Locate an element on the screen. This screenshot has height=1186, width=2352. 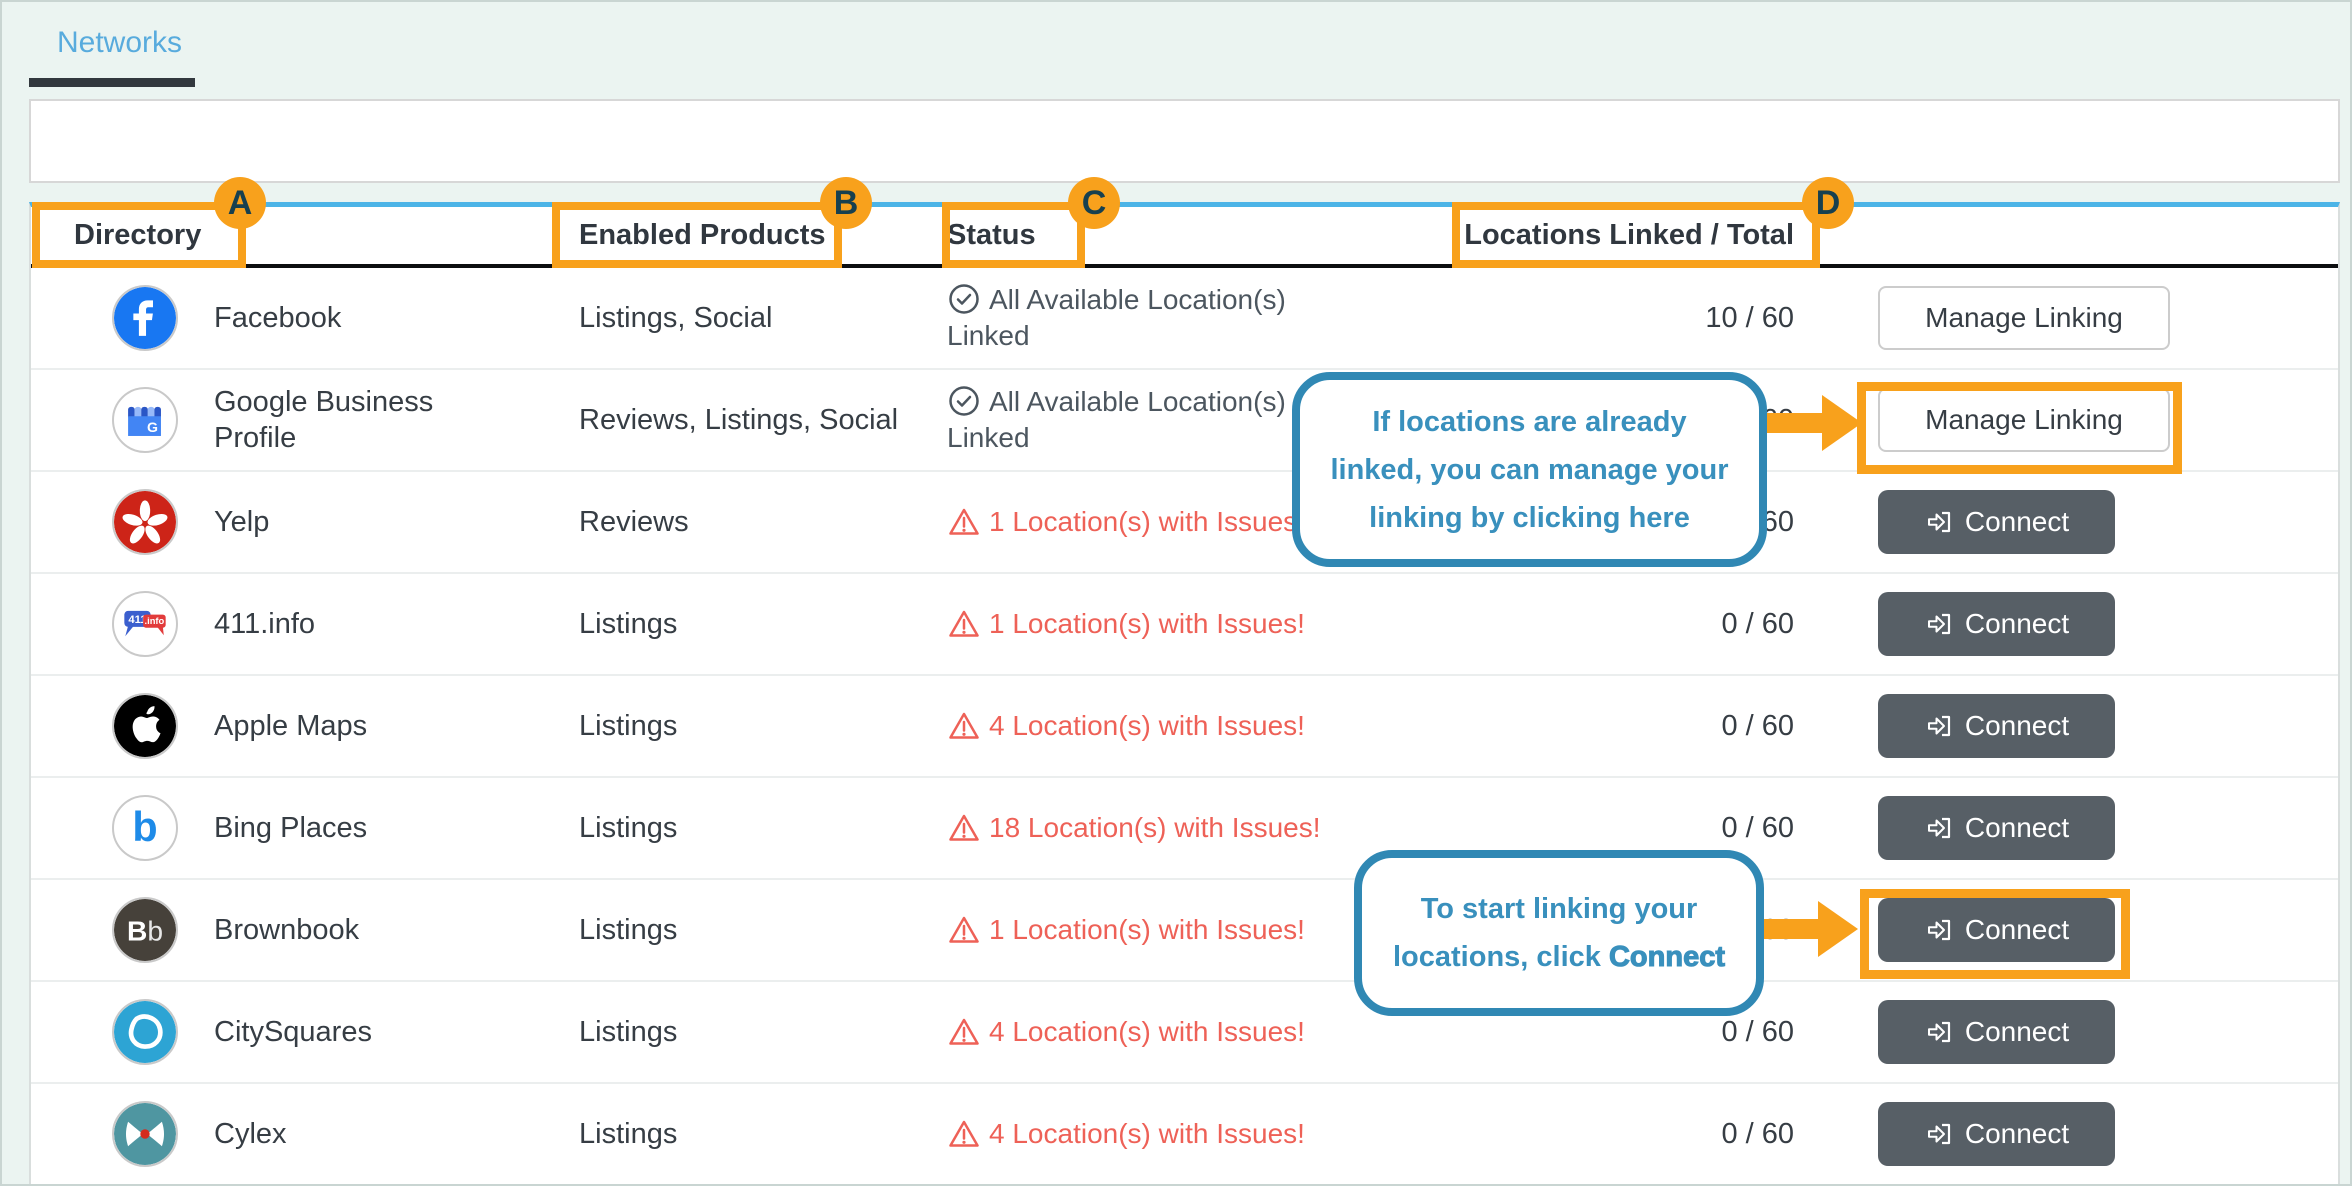
directory-name: Cylex is located at coordinates (250, 1134).